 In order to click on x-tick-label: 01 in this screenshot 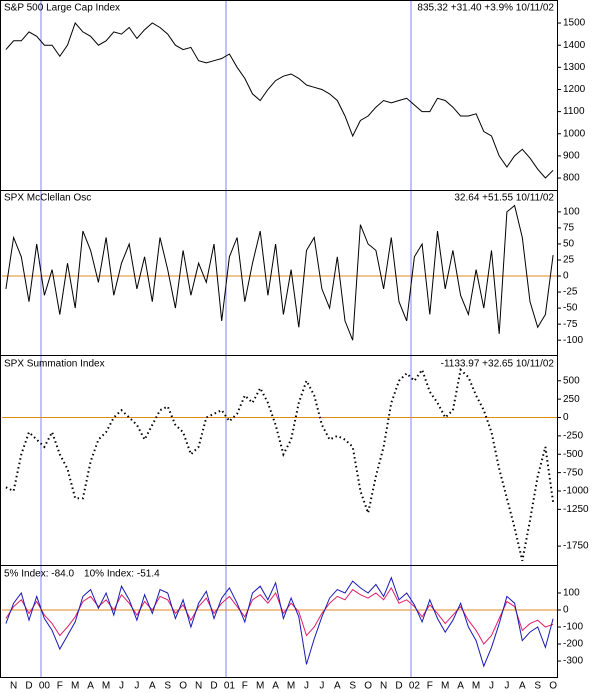, I will do `click(230, 686)`.